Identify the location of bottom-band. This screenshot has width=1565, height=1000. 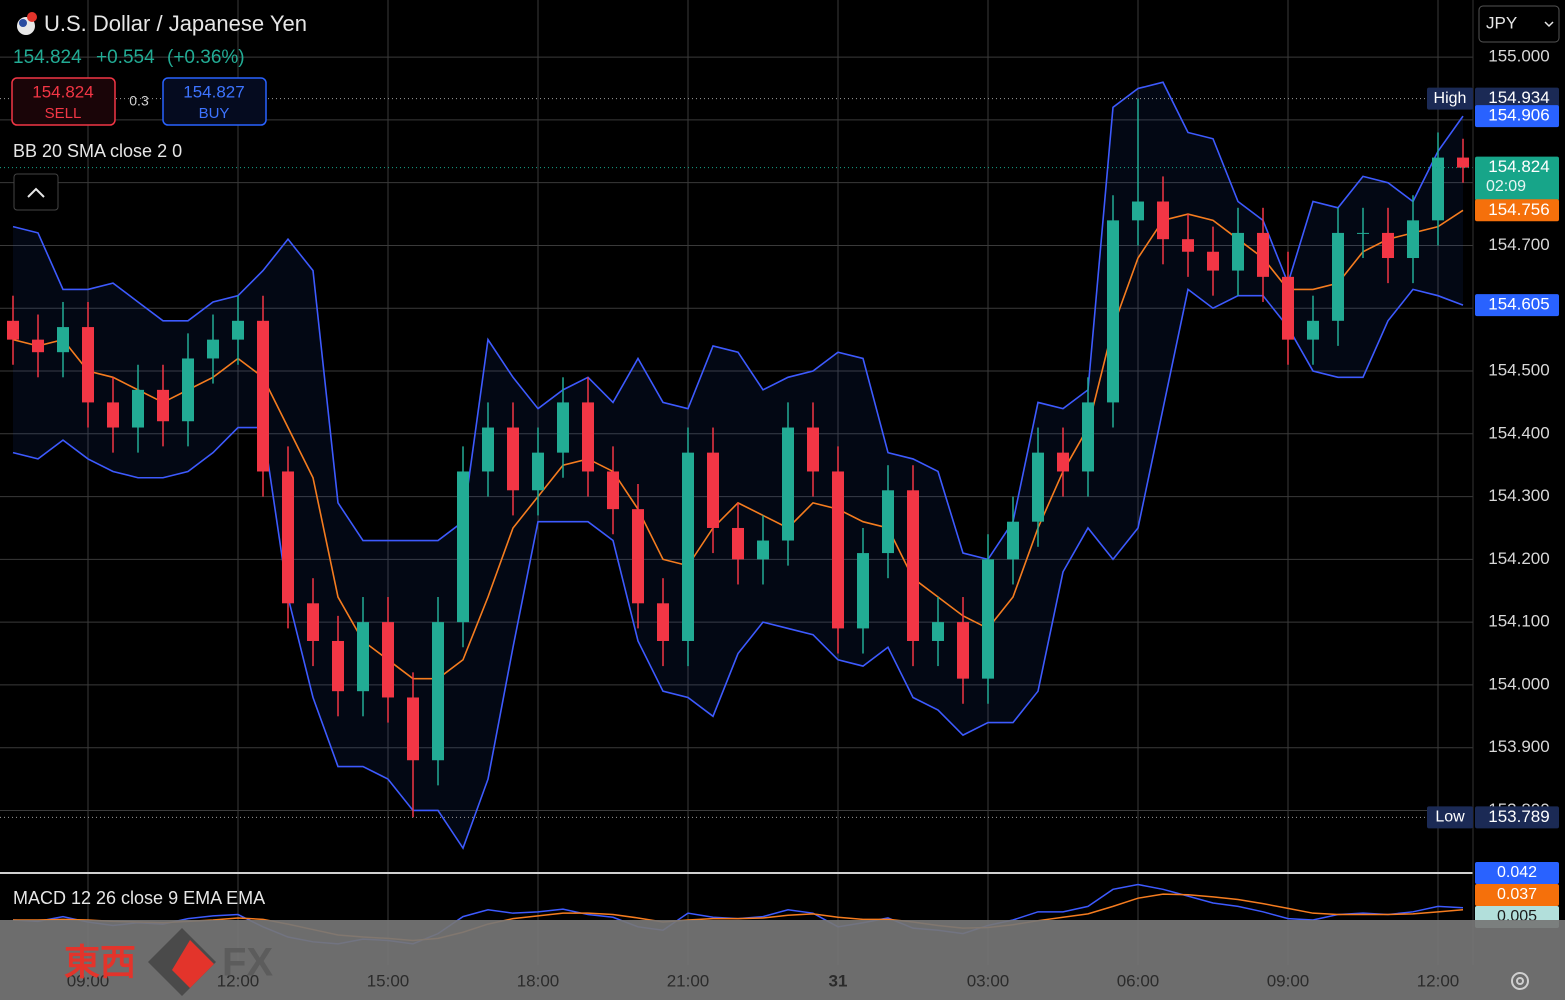
(782, 960).